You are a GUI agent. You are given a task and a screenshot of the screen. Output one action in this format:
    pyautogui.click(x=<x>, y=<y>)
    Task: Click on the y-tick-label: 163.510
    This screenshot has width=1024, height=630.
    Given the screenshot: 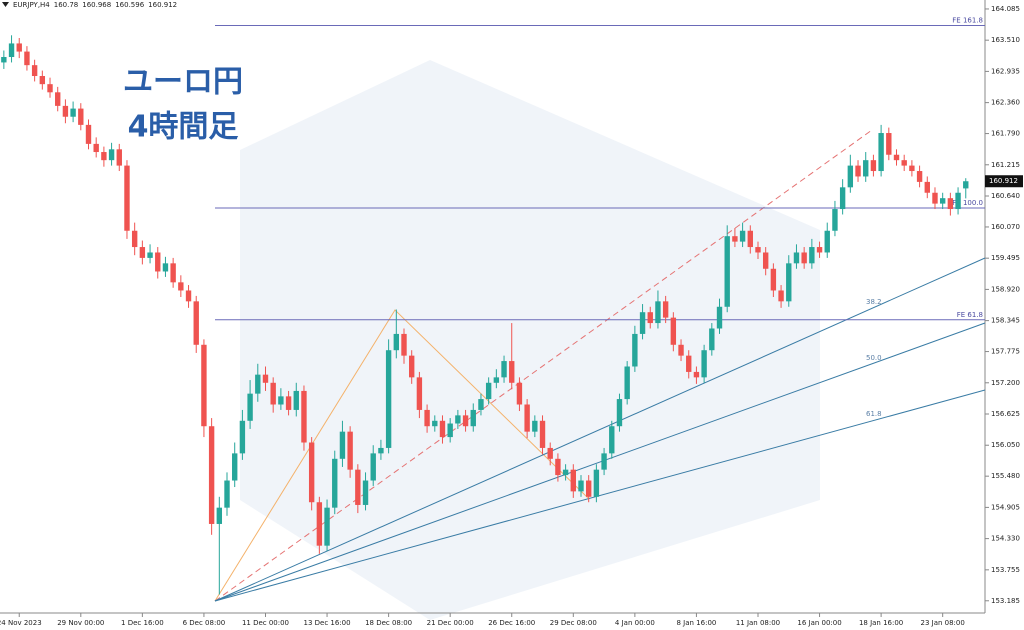 What is the action you would take?
    pyautogui.click(x=1005, y=40)
    